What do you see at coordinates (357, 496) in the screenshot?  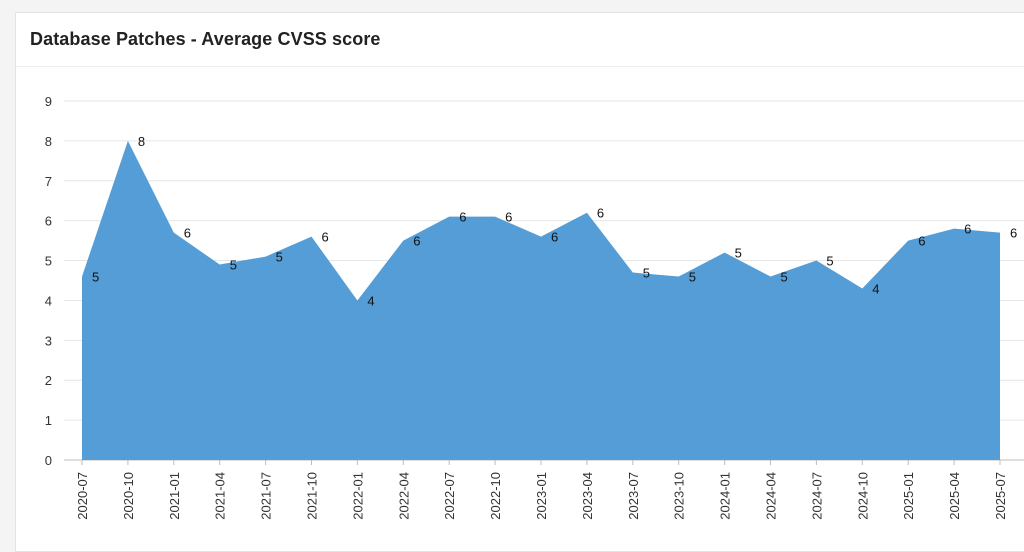 I see `x-tick-label: 2022-01` at bounding box center [357, 496].